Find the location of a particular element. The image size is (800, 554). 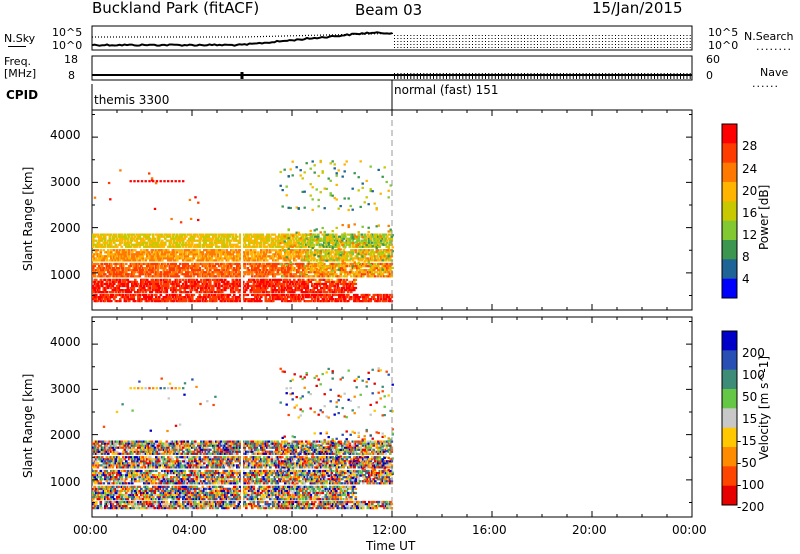

power-ytick-4000: 4000 is located at coordinates (65, 135).